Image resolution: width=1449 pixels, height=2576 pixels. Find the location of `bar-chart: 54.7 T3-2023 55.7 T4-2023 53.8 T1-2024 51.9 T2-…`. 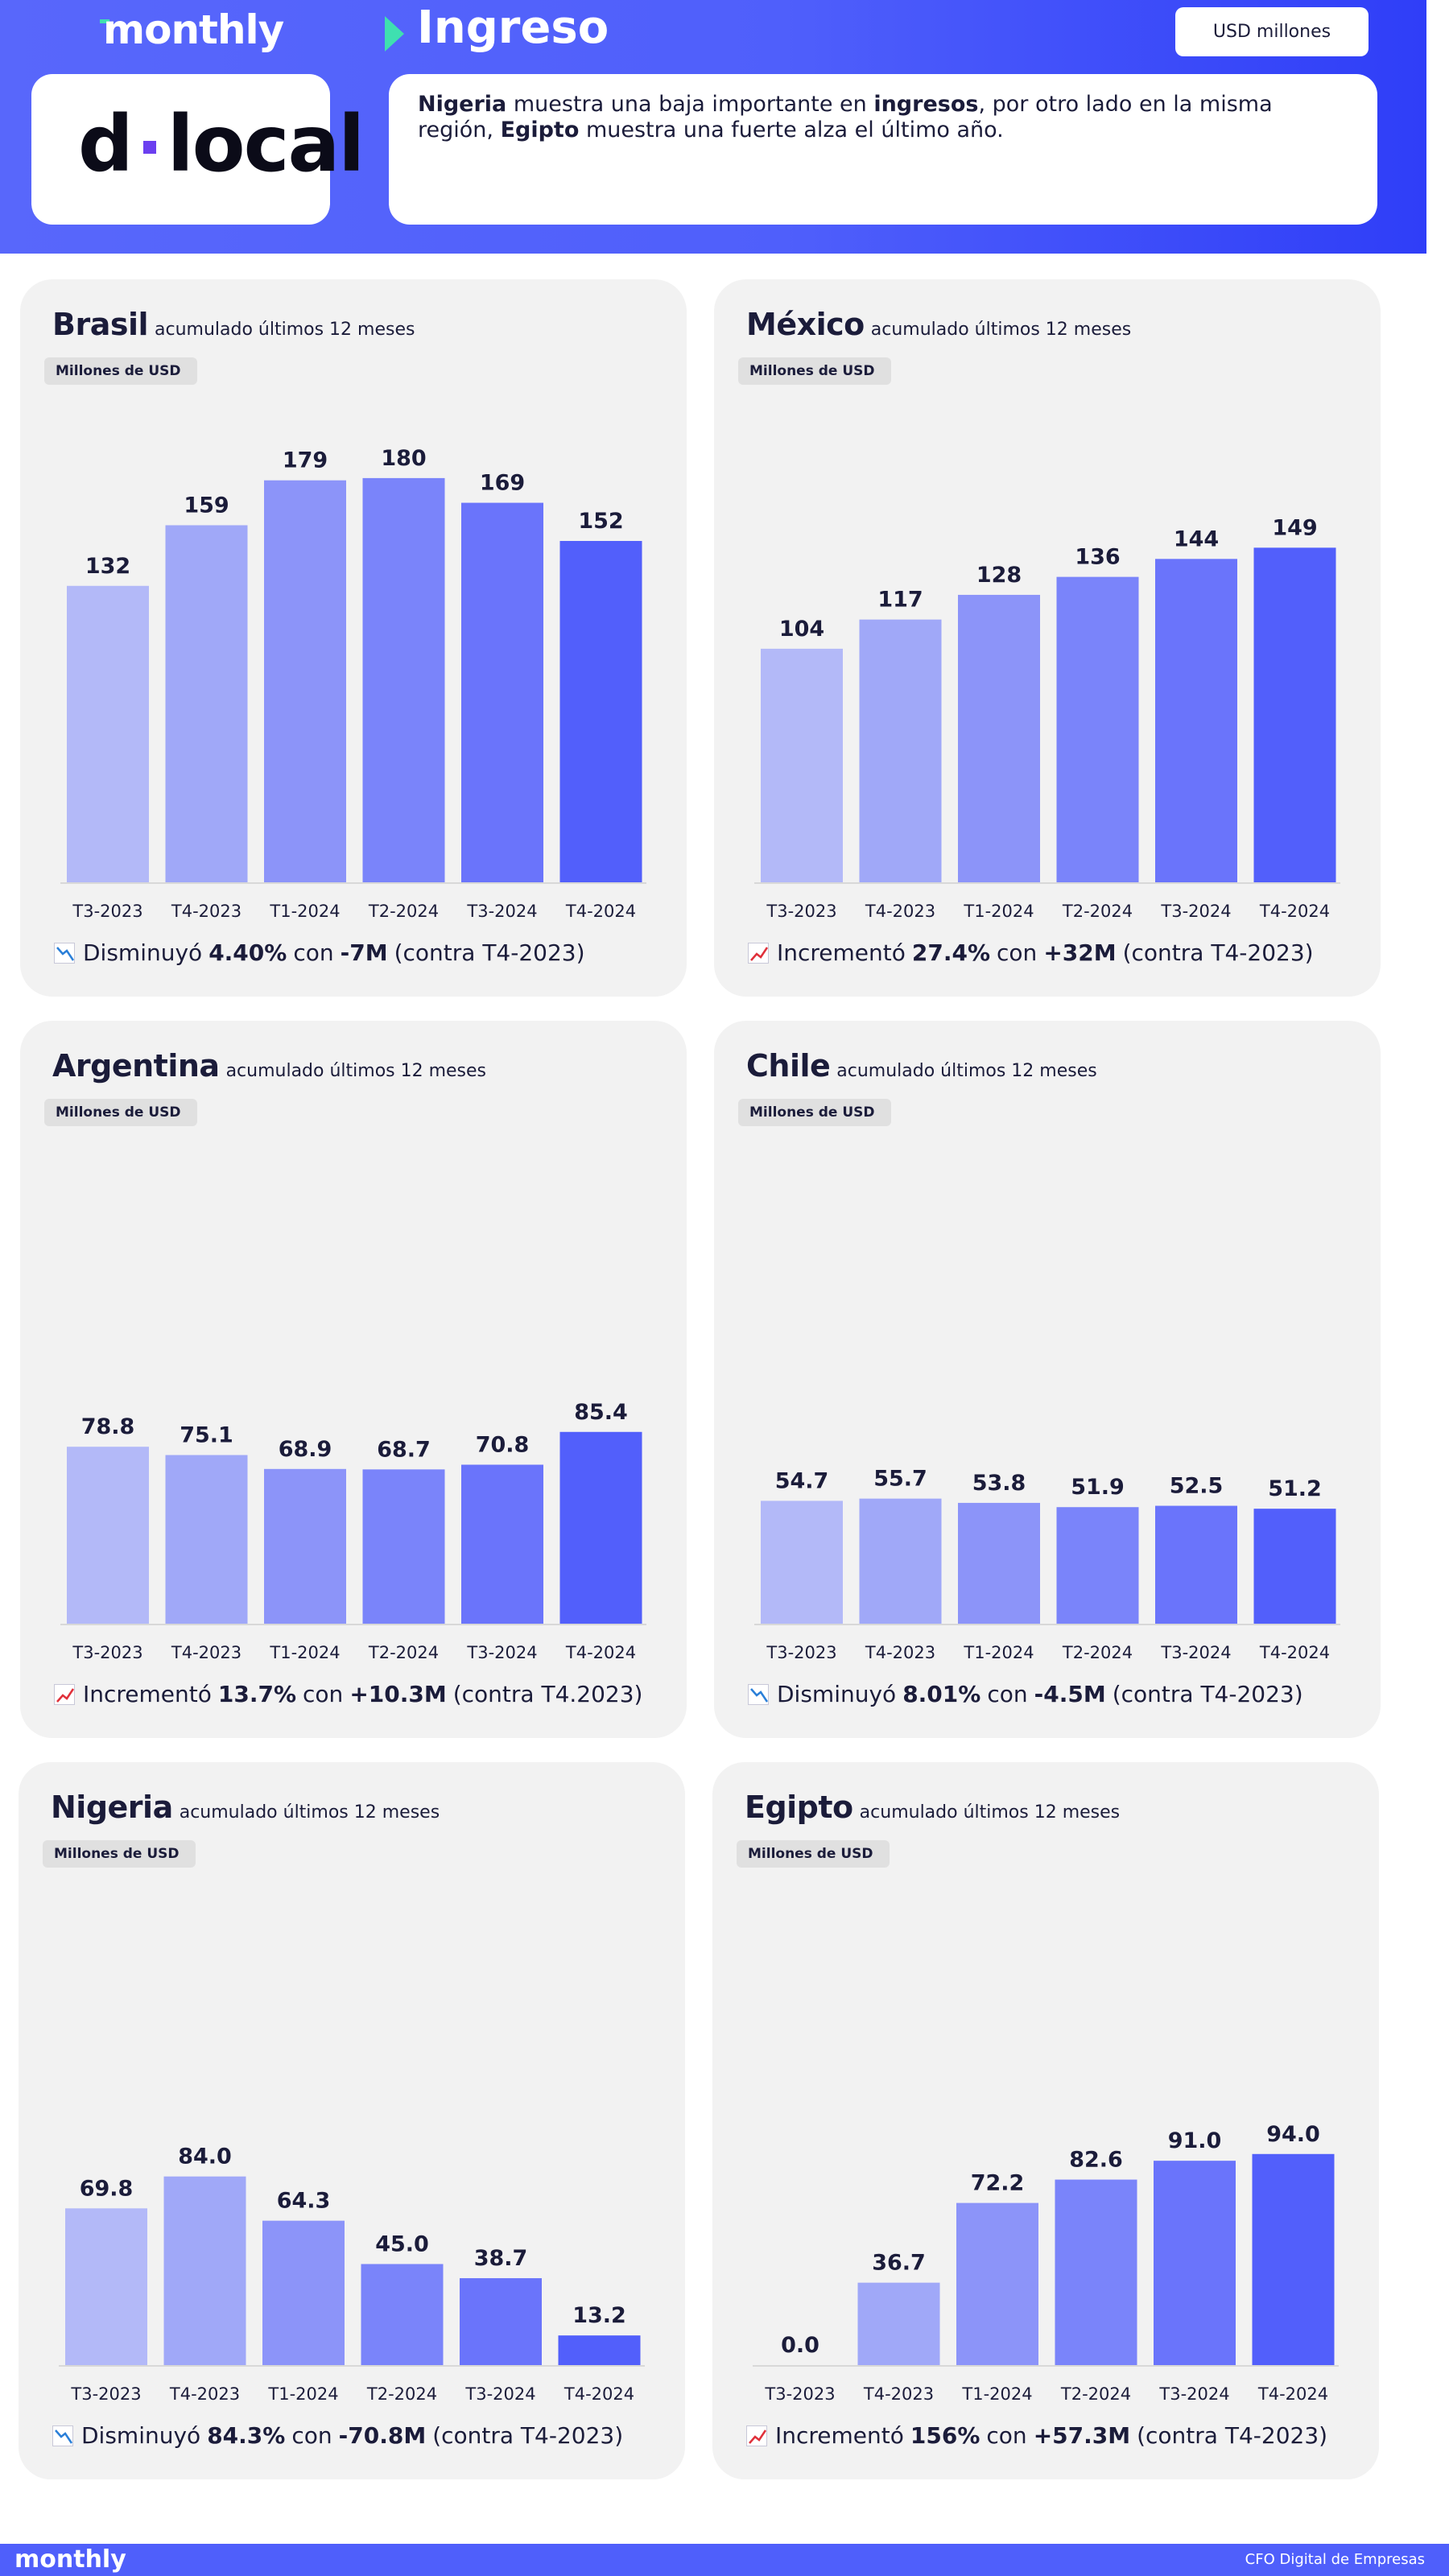

bar-chart: 54.7 T3-2023 55.7 T4-2023 53.8 T1-2024 51.9 T2-… is located at coordinates (1047, 1564).